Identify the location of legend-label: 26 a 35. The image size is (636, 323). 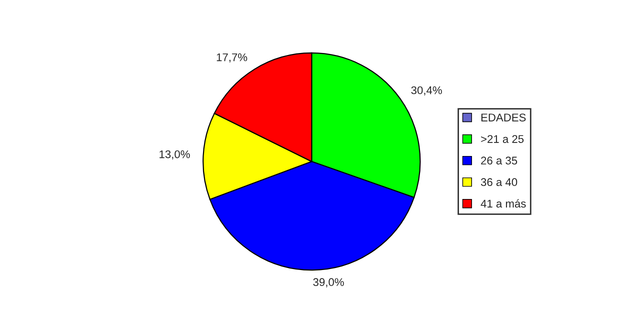
(499, 160).